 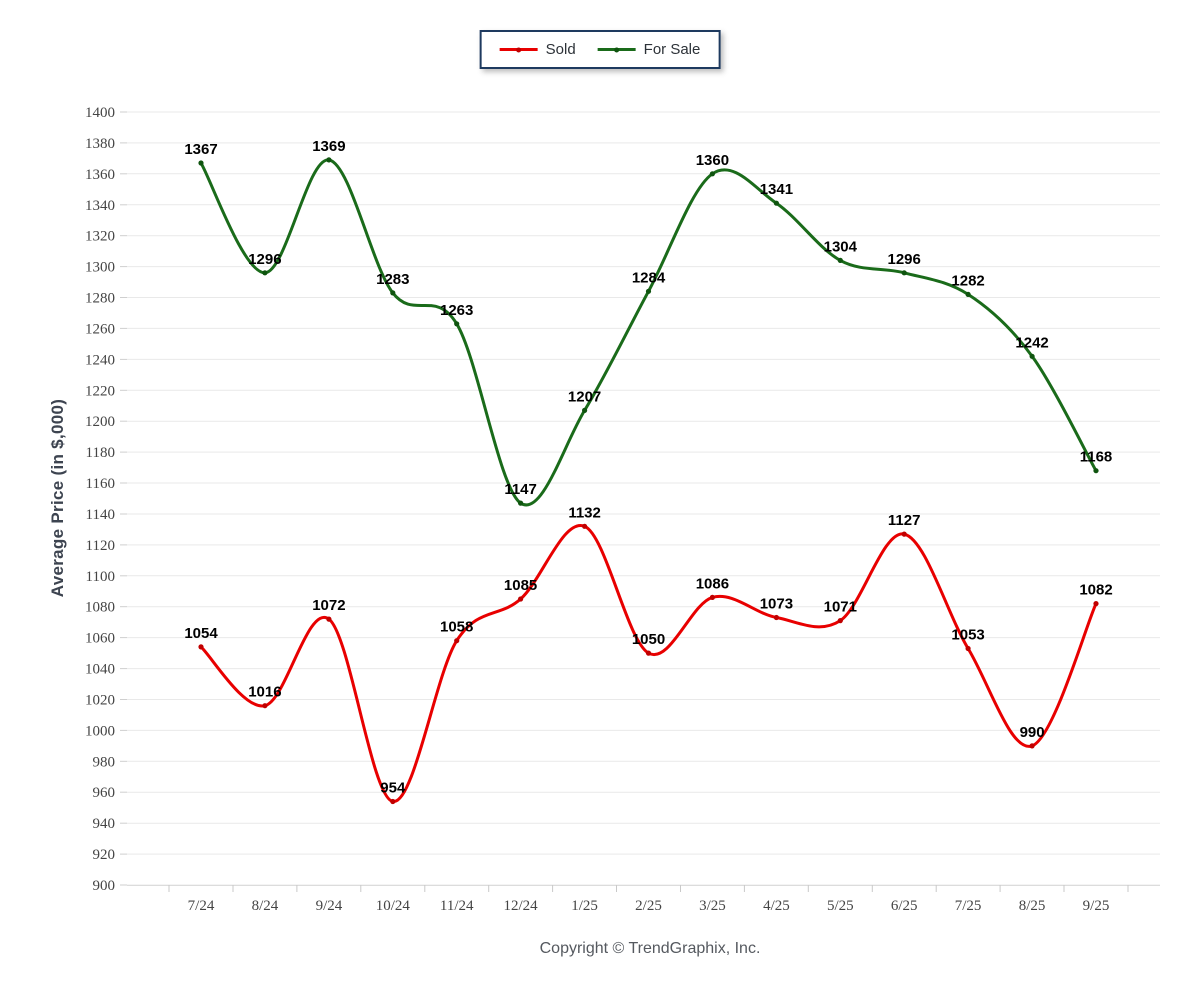 I want to click on x-axis-category-label: 12/24, so click(x=521, y=906).